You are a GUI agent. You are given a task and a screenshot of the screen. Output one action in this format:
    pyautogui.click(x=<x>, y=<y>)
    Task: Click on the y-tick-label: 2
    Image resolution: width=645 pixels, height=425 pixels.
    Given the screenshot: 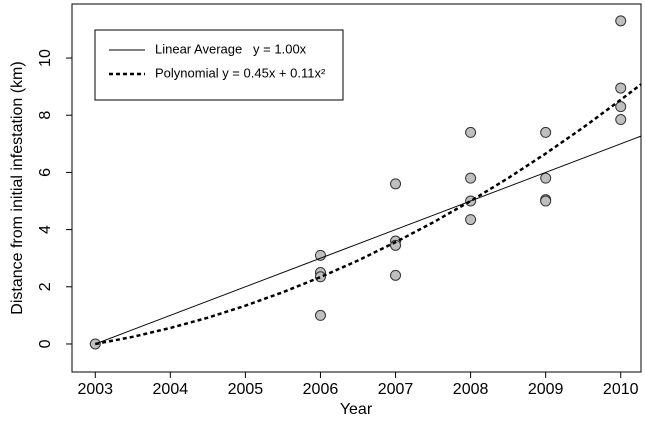 What is the action you would take?
    pyautogui.click(x=45, y=286)
    